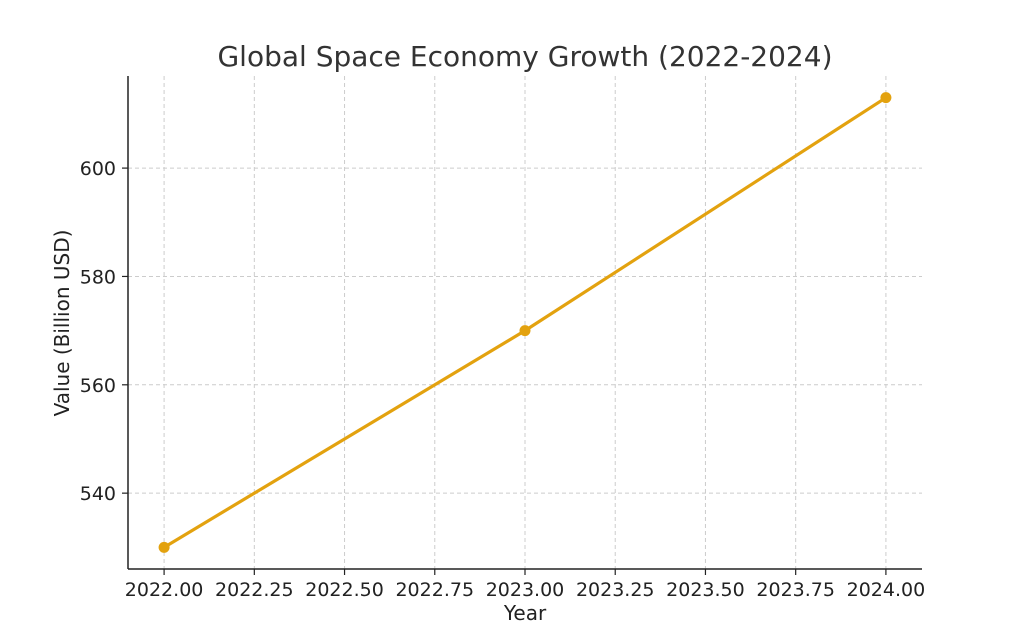 The height and width of the screenshot is (640, 1024). I want to click on y-tick-label: 560, so click(98, 386).